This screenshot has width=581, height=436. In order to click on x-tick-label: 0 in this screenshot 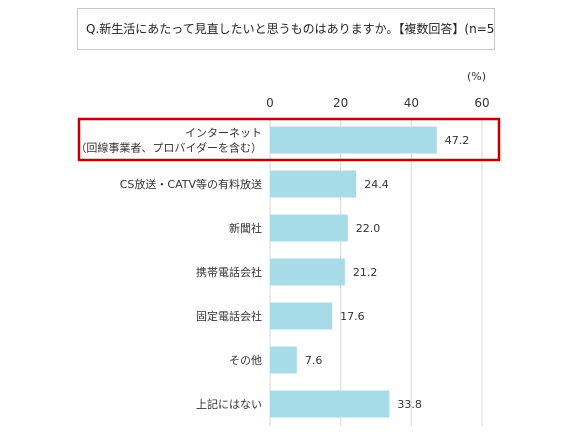, I will do `click(270, 103)`.